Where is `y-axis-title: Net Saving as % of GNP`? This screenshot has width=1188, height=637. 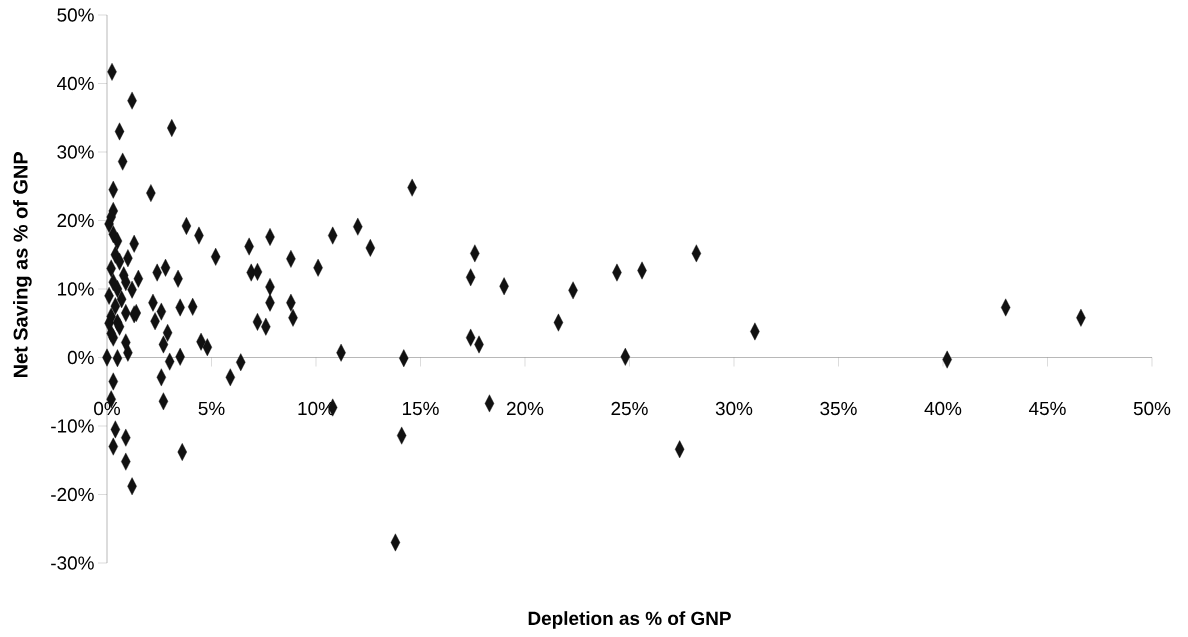
y-axis-title: Net Saving as % of GNP is located at coordinates (22, 265).